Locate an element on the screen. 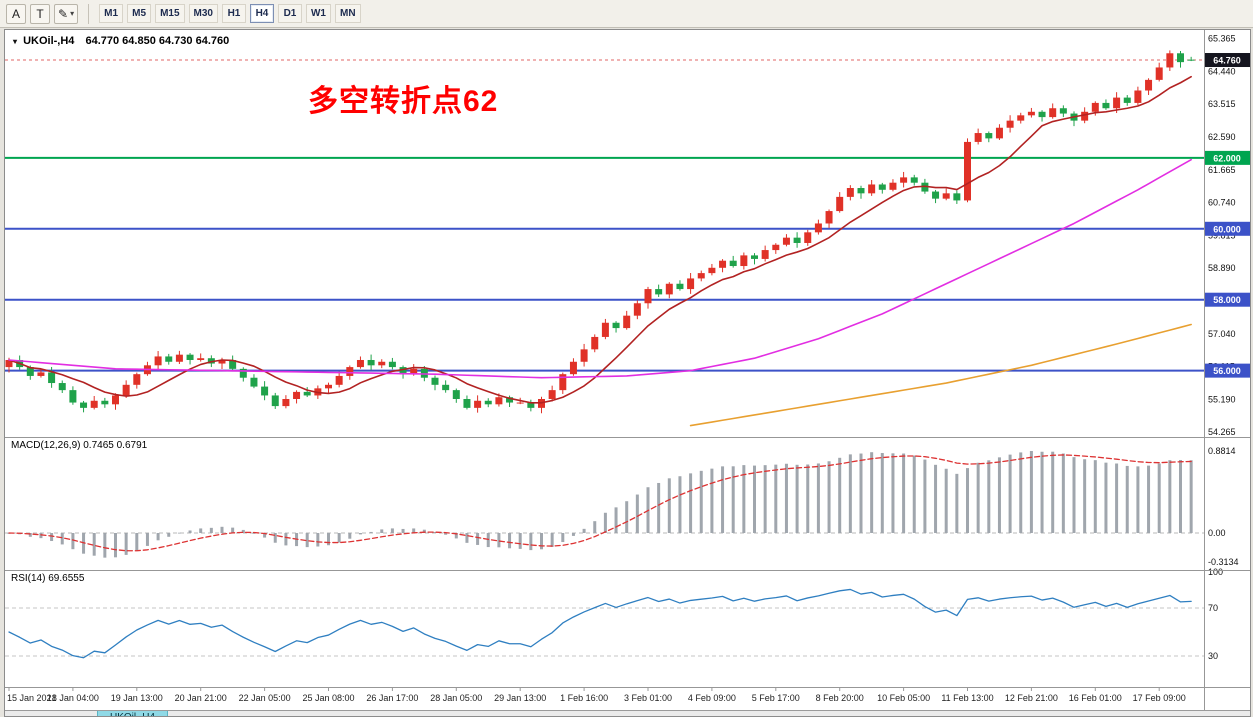  svg-text: 5 Feb 17:00 is located at coordinates (776, 698).